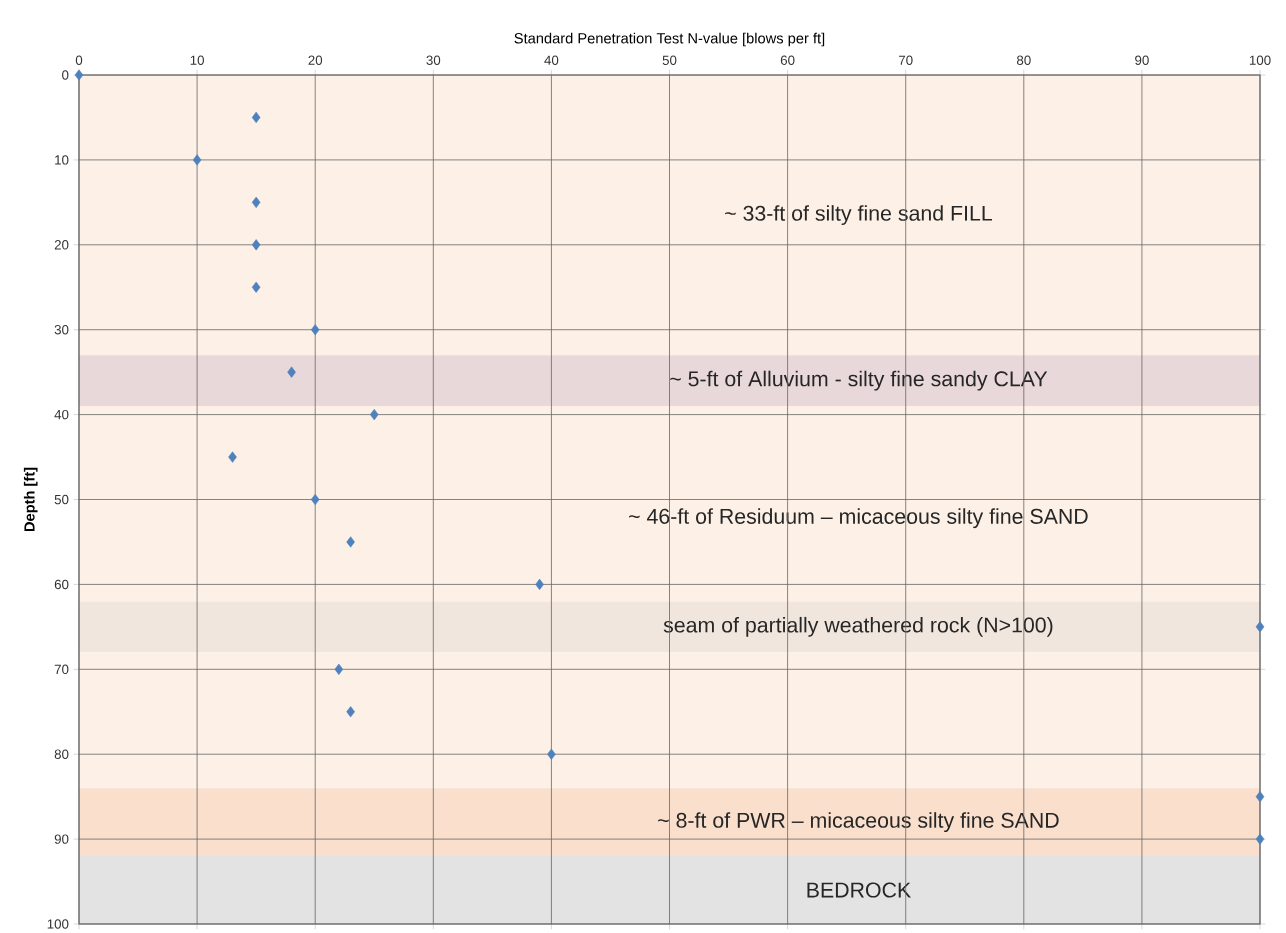 This screenshot has height=933, width=1286. Describe the element at coordinates (58, 924) in the screenshot. I see `y-tick-label: 100` at that location.